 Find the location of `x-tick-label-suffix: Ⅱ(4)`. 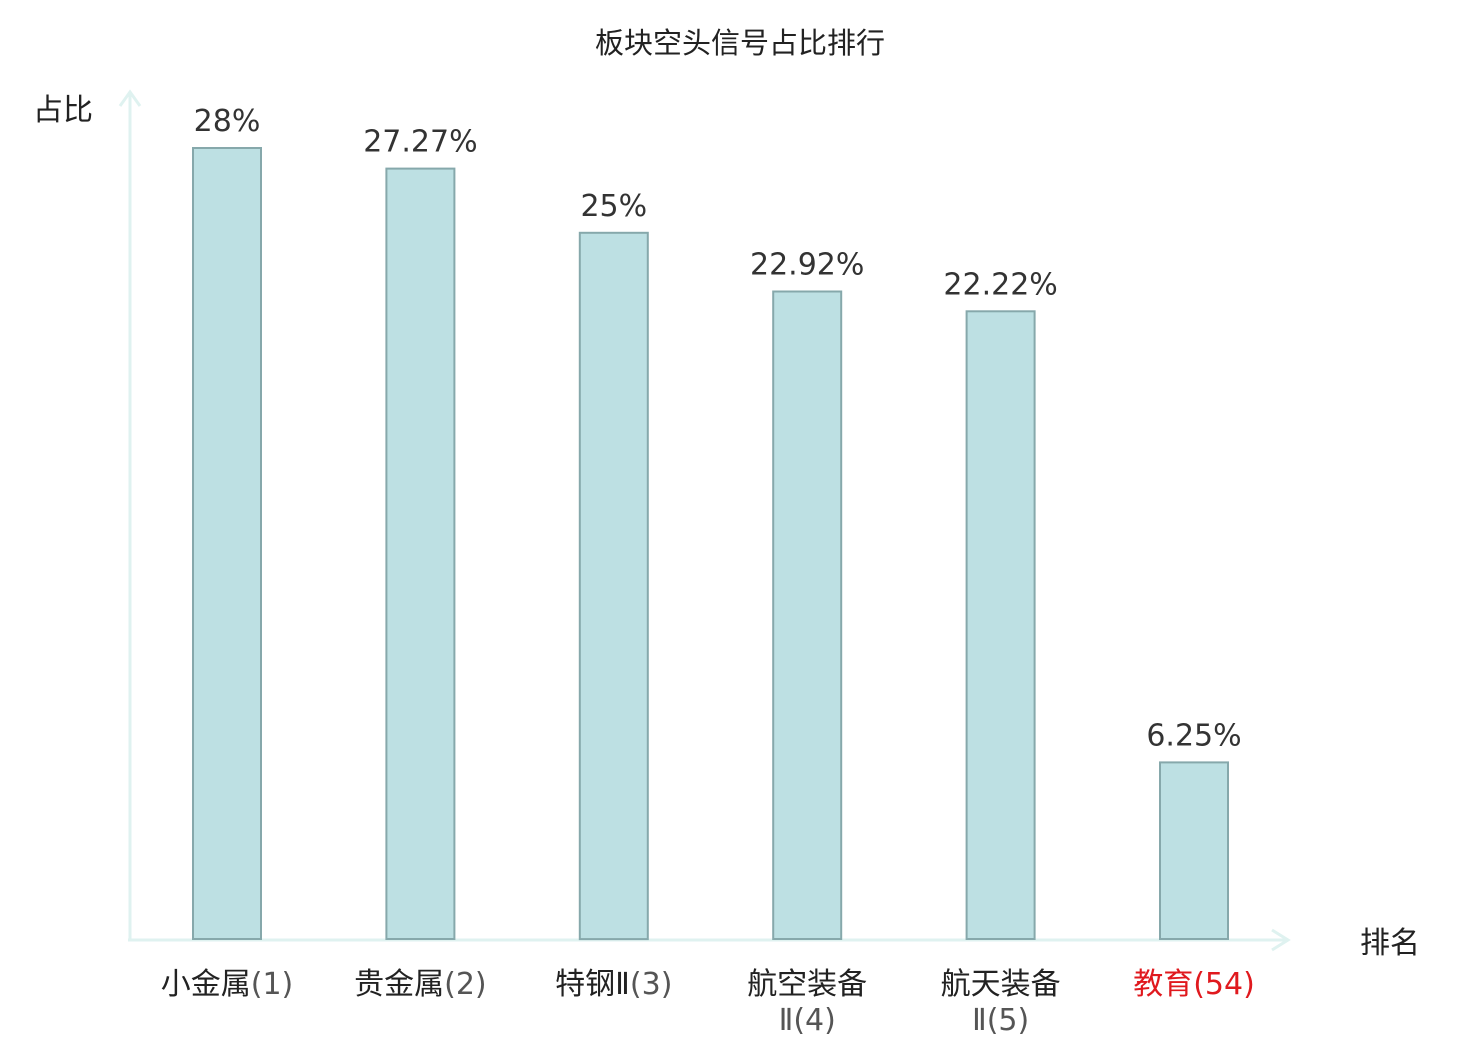

x-tick-label-suffix: Ⅱ(4) is located at coordinates (807, 1020).